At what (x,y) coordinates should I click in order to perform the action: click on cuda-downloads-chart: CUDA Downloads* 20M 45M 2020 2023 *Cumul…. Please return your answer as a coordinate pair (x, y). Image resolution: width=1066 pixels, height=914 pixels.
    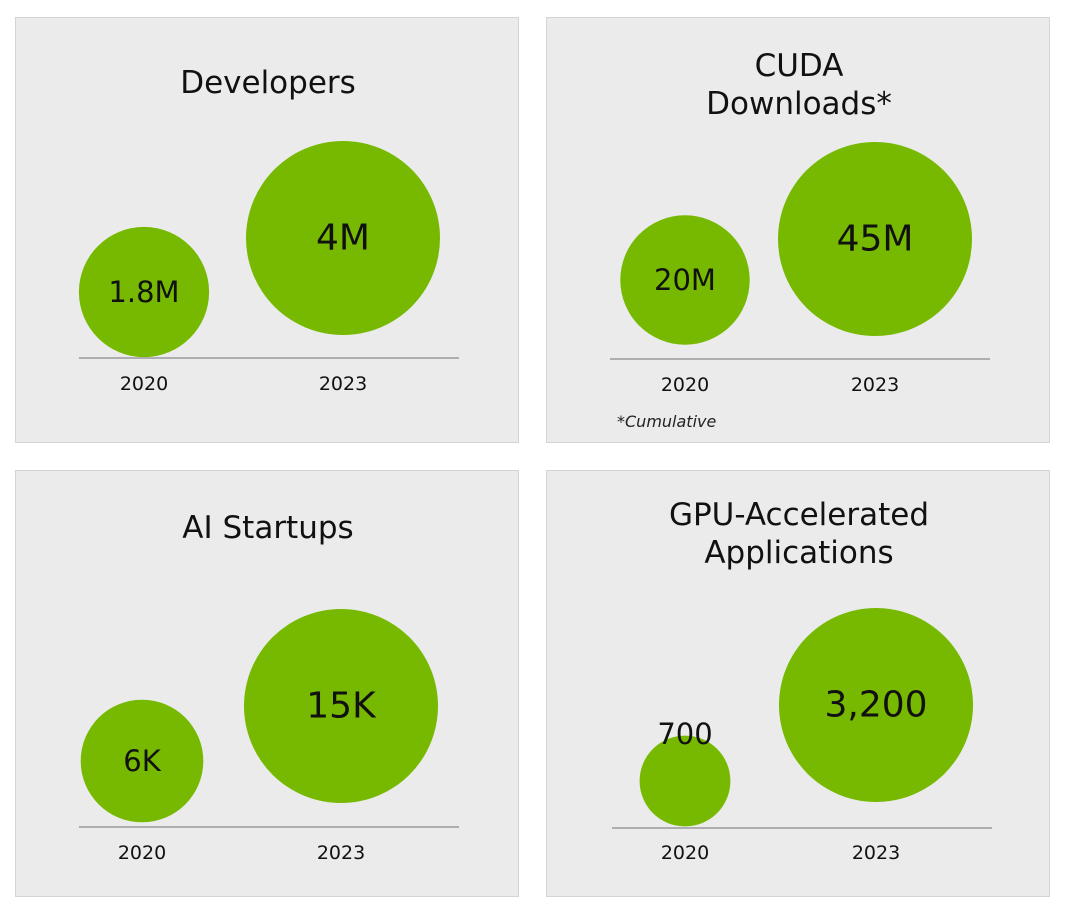
    Looking at the image, I should click on (800, 239).